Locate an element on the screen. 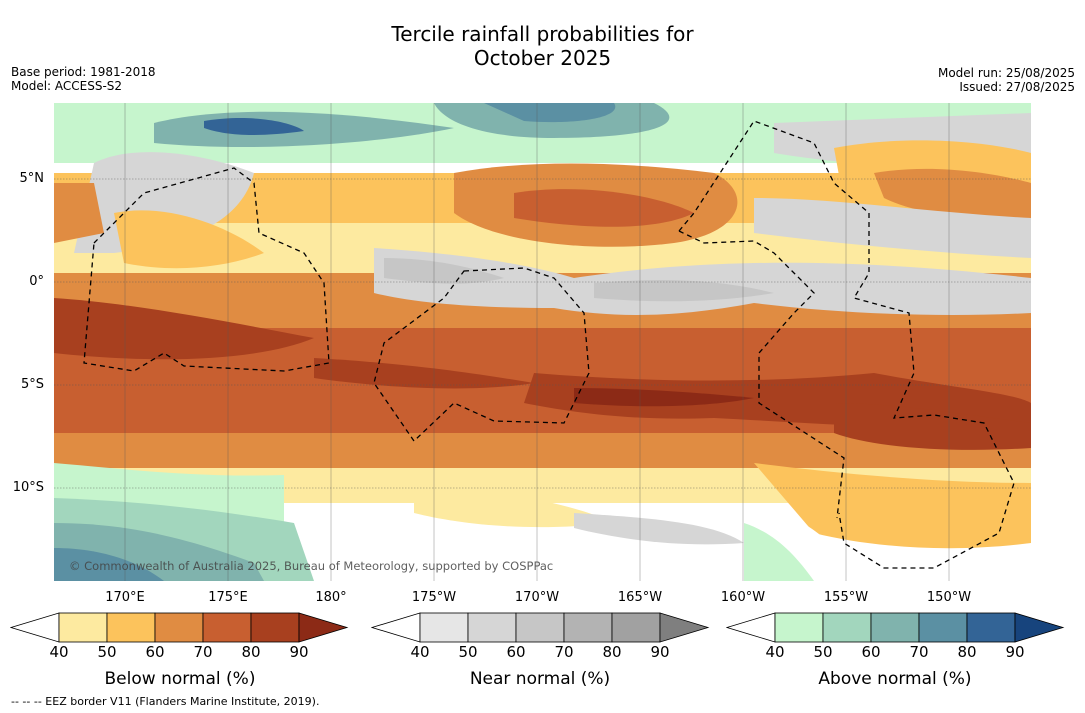  lat-label-10s: 10°S is located at coordinates (28, 487).